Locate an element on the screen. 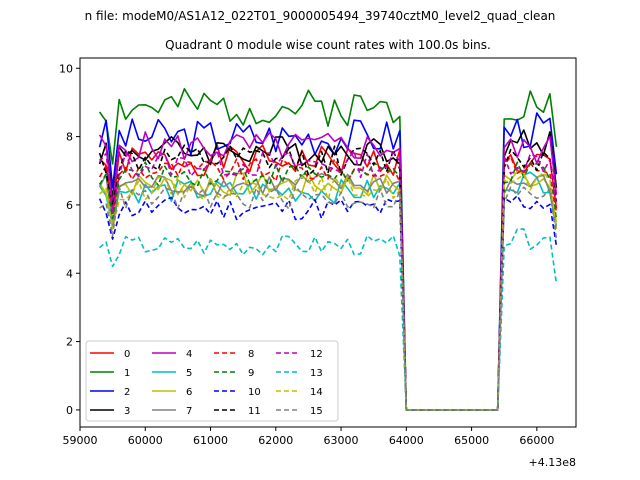 The height and width of the screenshot is (480, 640). legend-label-11: 11 is located at coordinates (254, 411).